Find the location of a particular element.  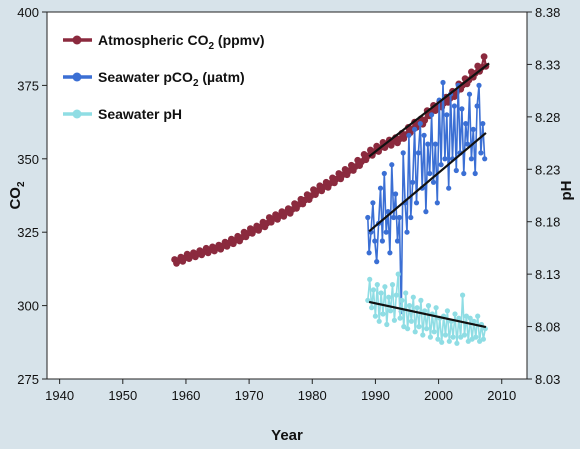

x-tick-label: 1990 is located at coordinates (375, 395).